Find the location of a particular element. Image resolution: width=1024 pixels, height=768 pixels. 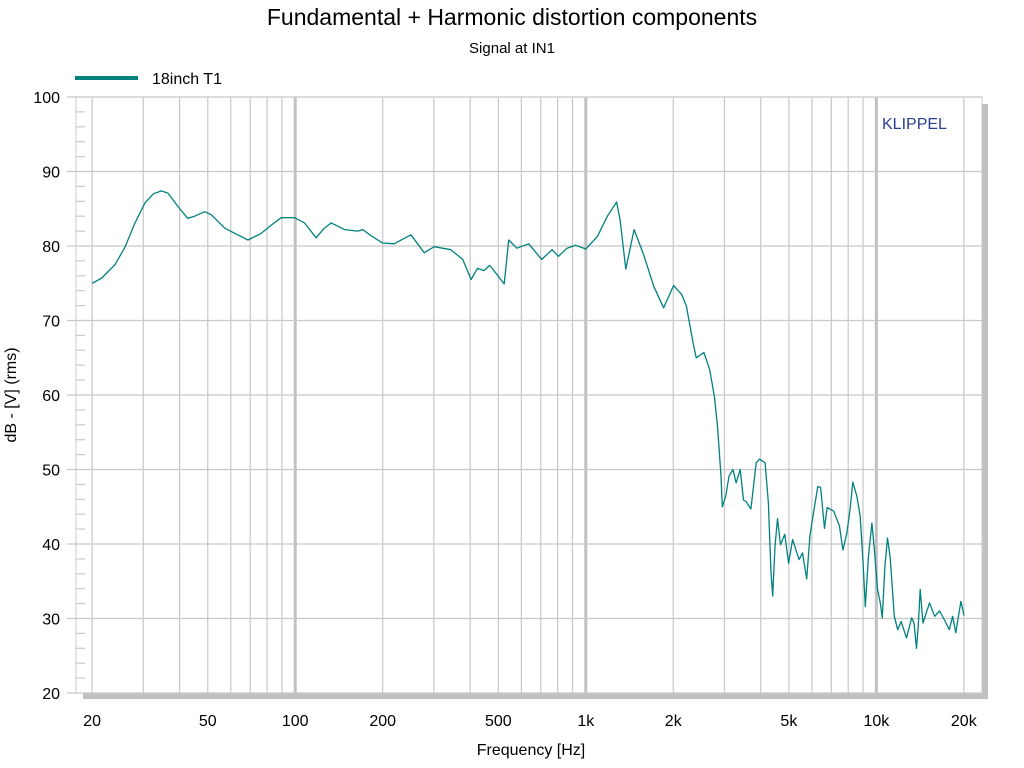

x-axis-label: Frequency [Hz] is located at coordinates (531, 750).